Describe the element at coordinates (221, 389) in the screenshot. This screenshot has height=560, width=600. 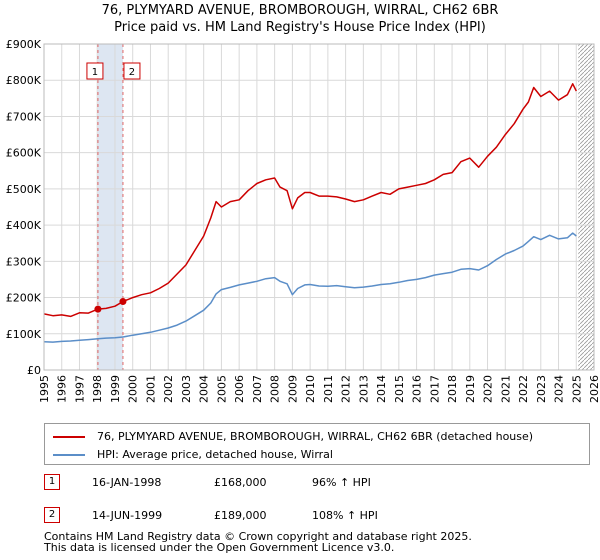
I see `x-tick-label: 2005` at that location.